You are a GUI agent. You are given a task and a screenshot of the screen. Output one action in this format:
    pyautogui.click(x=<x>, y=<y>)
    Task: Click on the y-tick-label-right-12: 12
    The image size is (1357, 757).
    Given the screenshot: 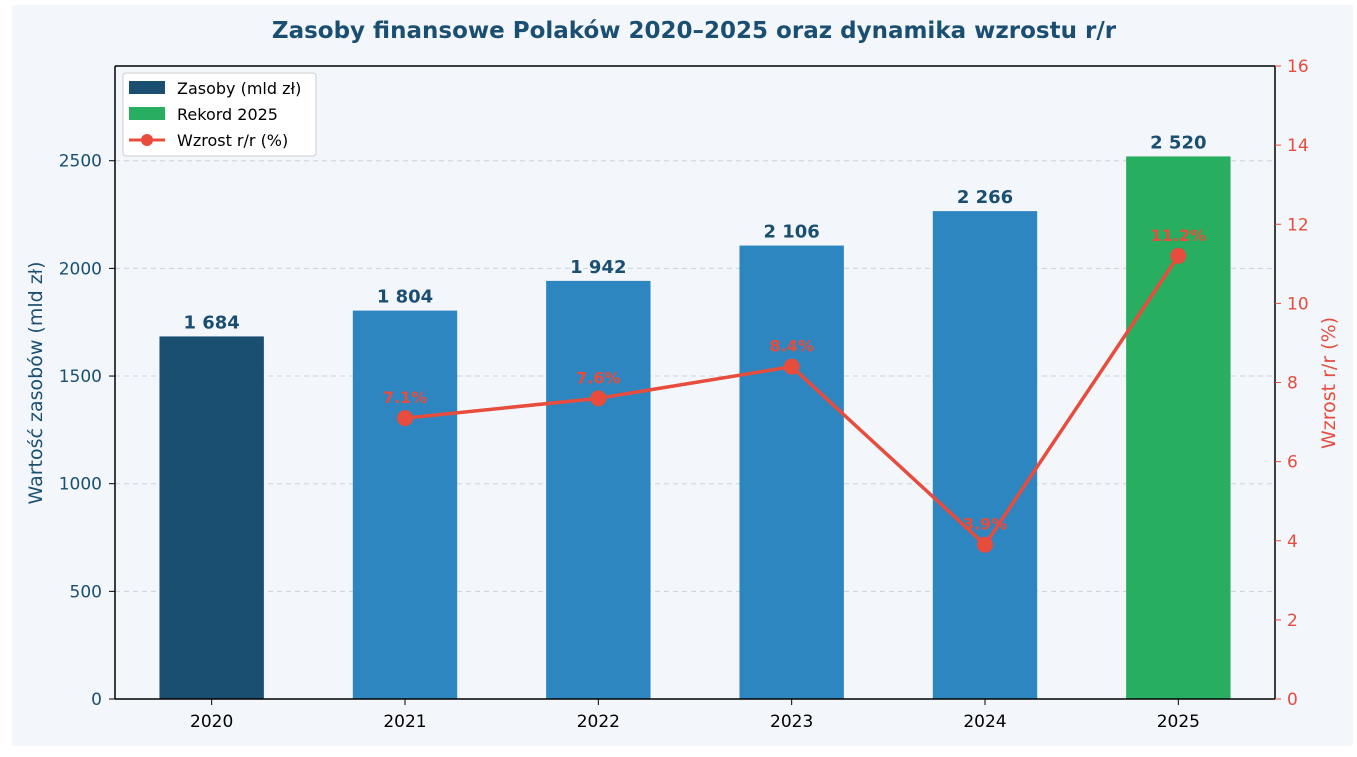 What is the action you would take?
    pyautogui.click(x=1298, y=225)
    